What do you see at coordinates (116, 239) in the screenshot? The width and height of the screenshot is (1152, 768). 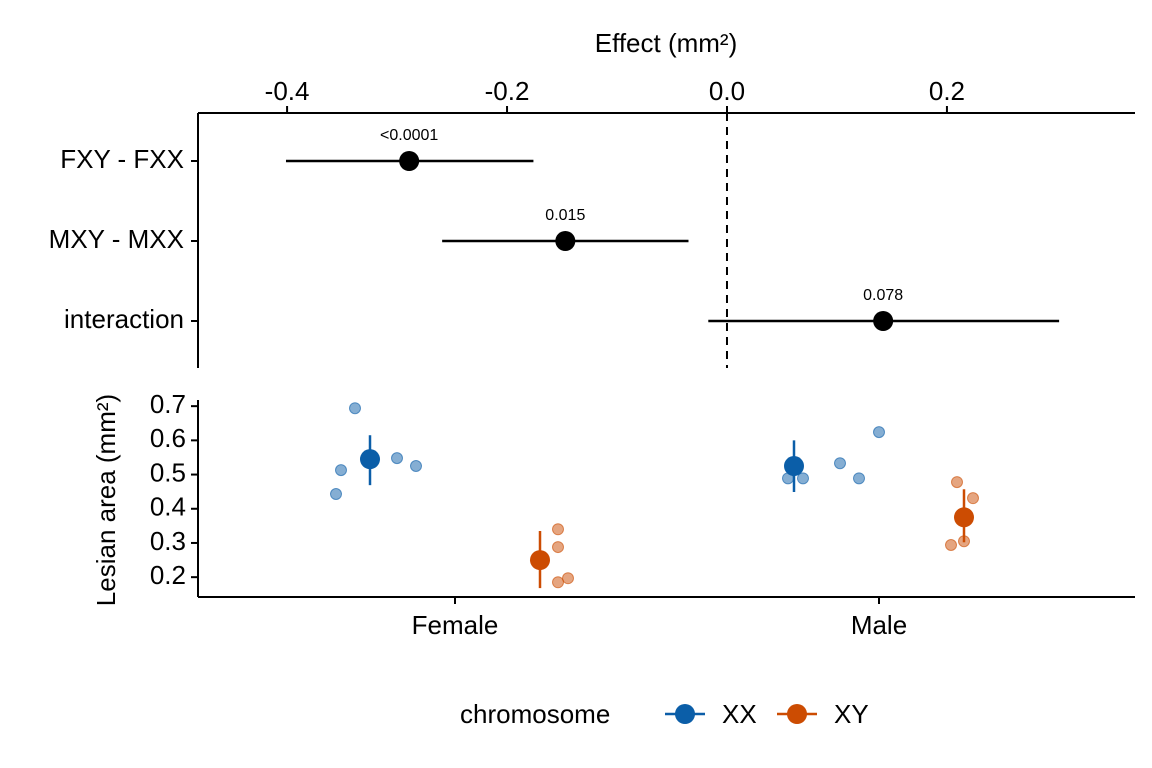 I see `y-tick-label: MXY - MXX` at bounding box center [116, 239].